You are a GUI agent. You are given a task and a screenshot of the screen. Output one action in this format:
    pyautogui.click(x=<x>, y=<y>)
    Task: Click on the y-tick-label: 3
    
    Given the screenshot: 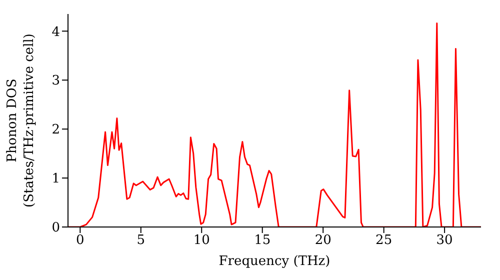 What is the action you would take?
    pyautogui.click(x=56, y=81)
    